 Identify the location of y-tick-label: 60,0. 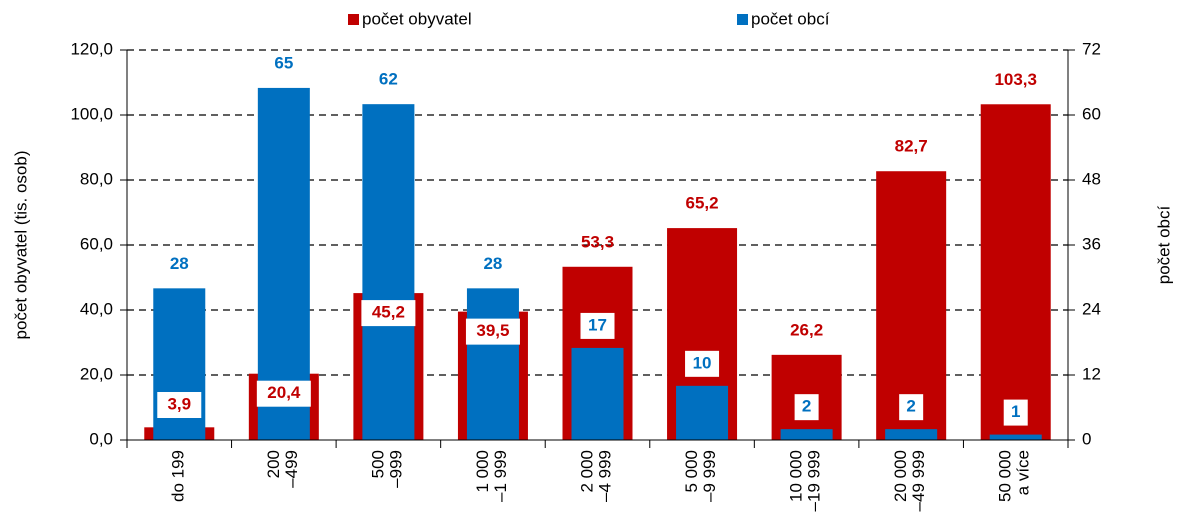
(96, 243).